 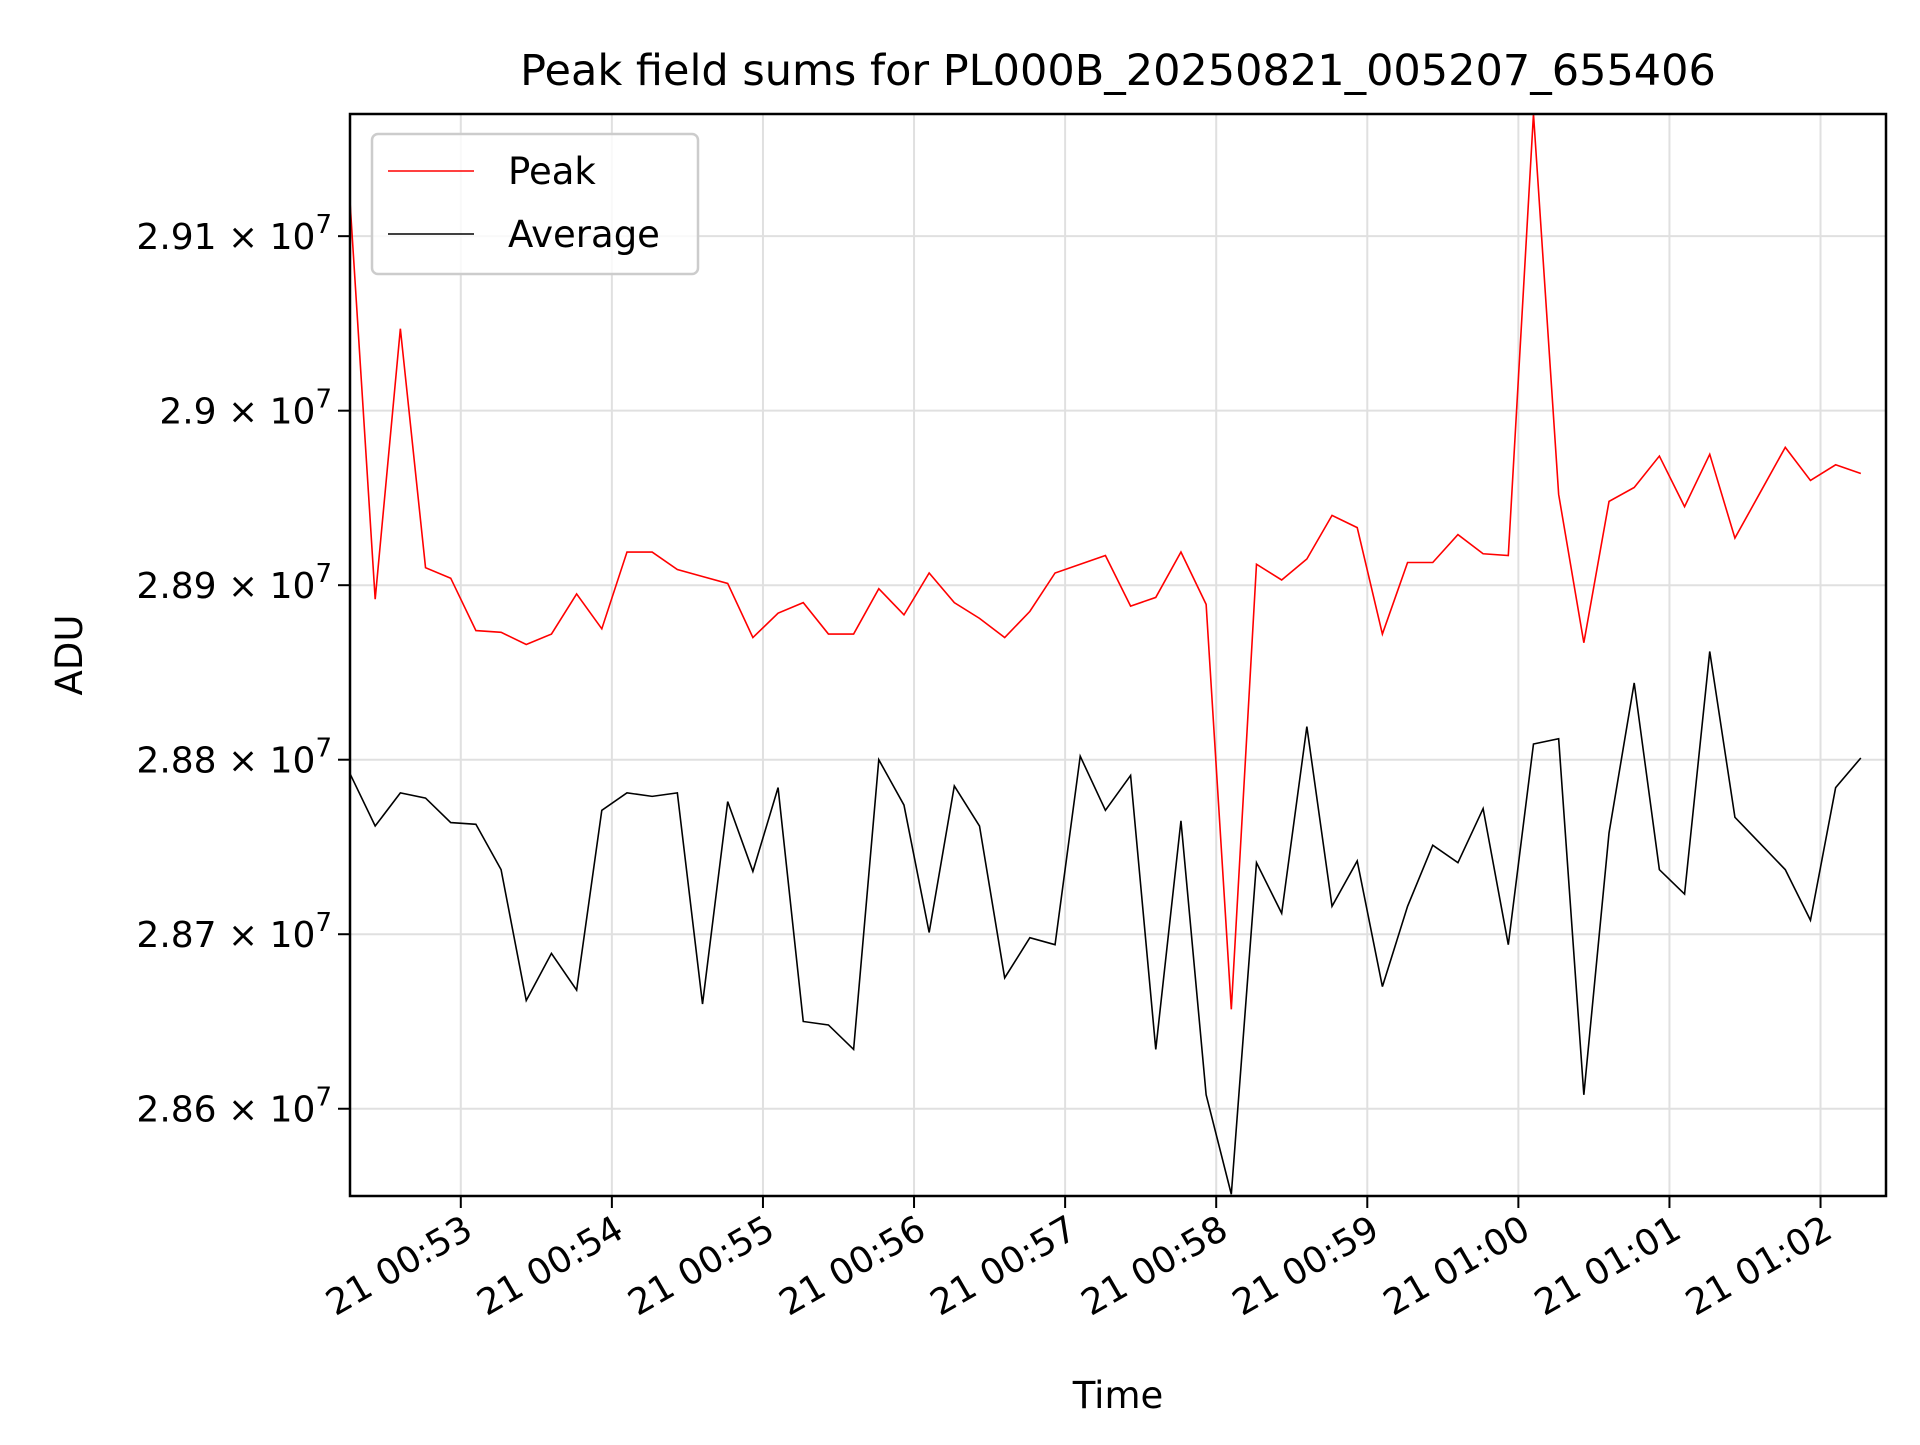 What do you see at coordinates (69, 655) in the screenshot?
I see `y-axis-label: ADU` at bounding box center [69, 655].